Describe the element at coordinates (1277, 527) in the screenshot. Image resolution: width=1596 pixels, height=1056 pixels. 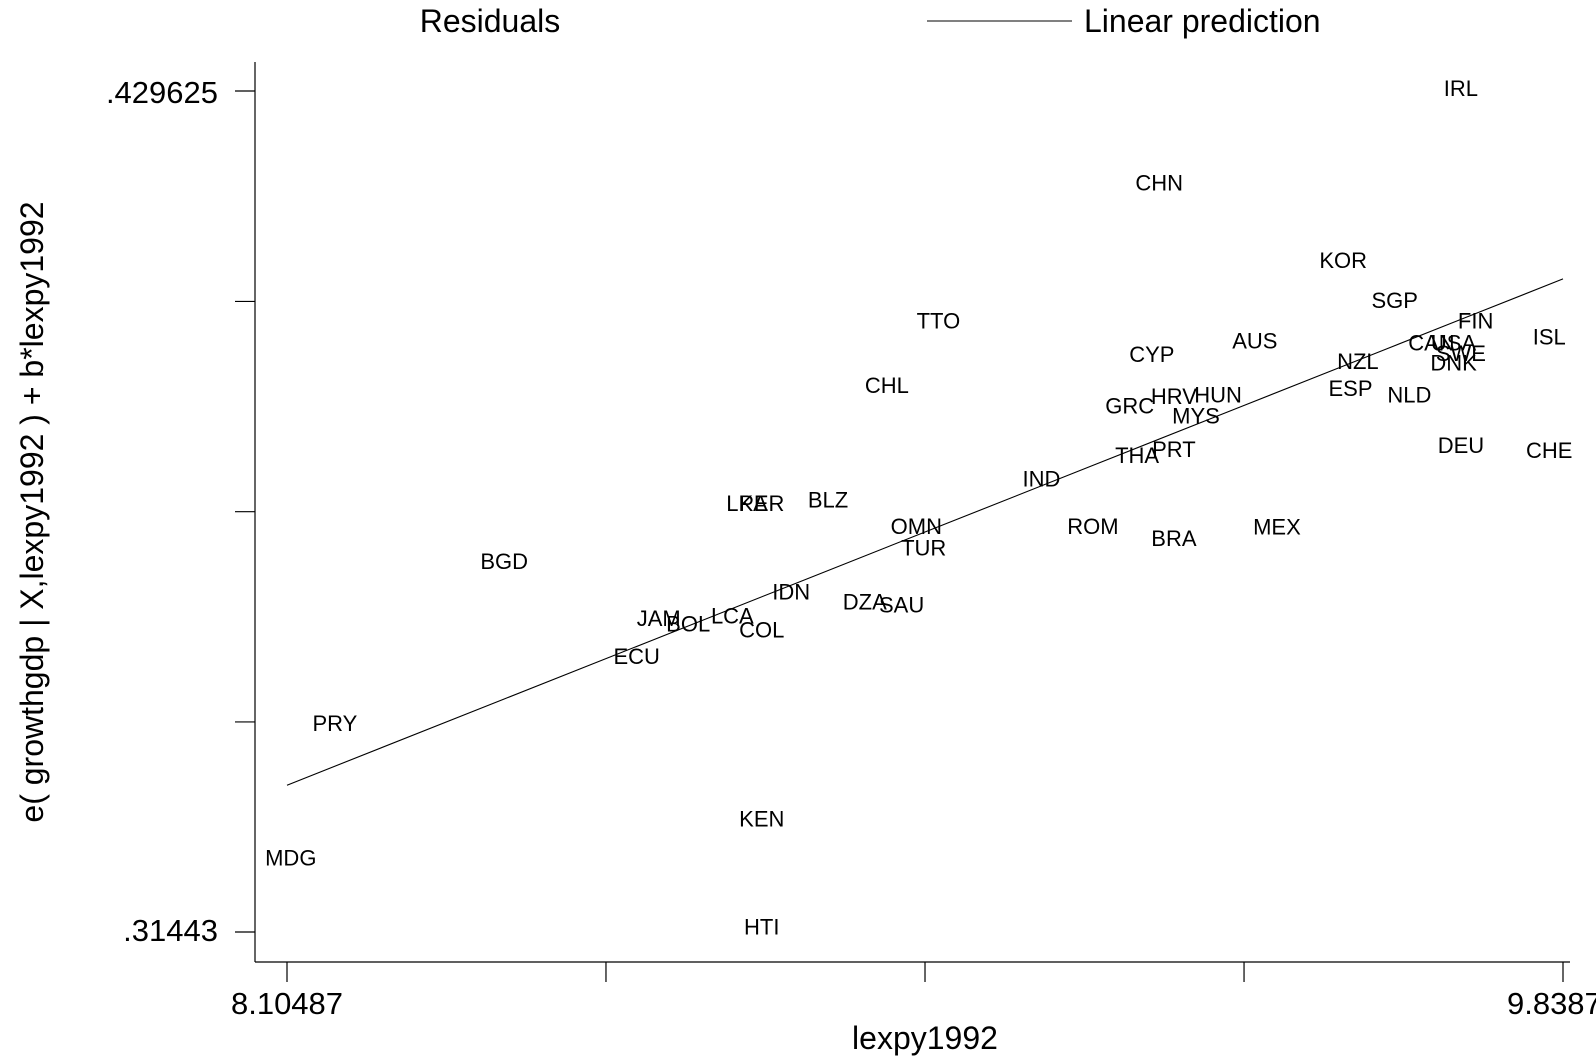
I see `point-label-mex: MEX` at that location.